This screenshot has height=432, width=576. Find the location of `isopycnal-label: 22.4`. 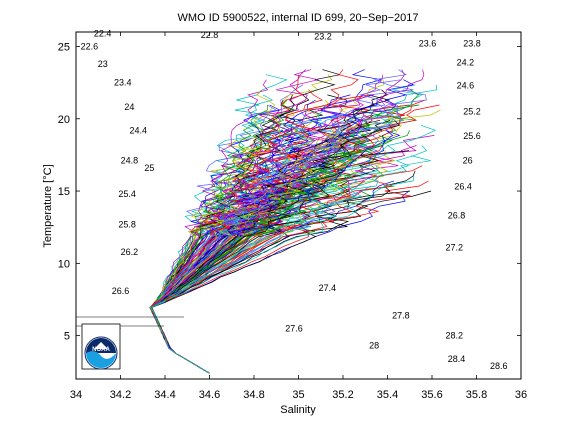

isopycnal-label: 22.4 is located at coordinates (103, 33).